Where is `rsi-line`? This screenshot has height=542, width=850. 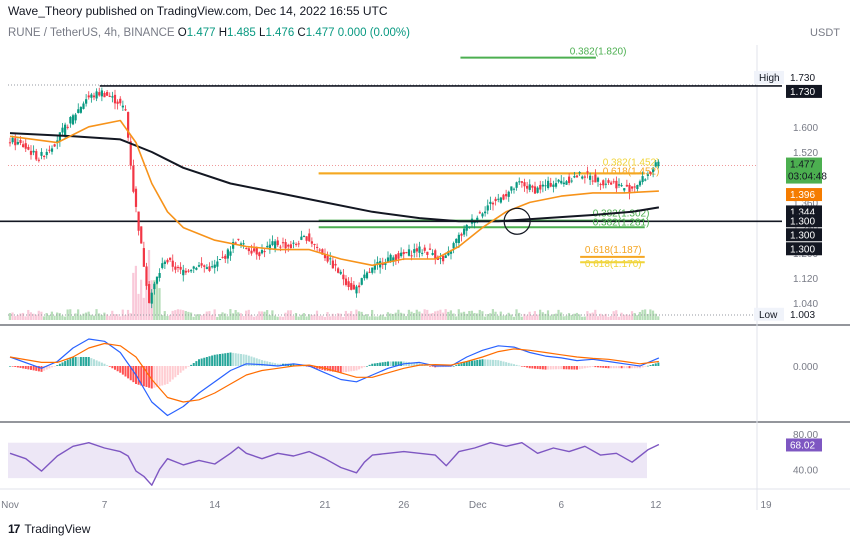 rsi-line is located at coordinates (334, 464).